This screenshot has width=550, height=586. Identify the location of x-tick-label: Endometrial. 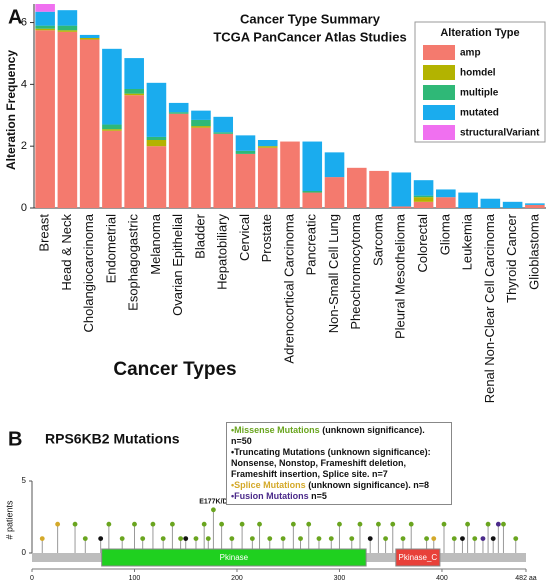
(110, 248).